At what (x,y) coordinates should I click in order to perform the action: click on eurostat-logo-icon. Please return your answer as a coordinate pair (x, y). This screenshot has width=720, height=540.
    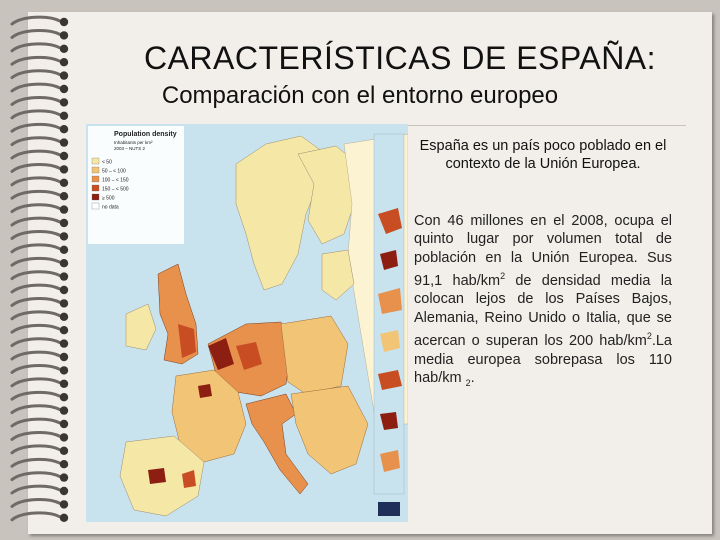
    Looking at the image, I should click on (389, 509).